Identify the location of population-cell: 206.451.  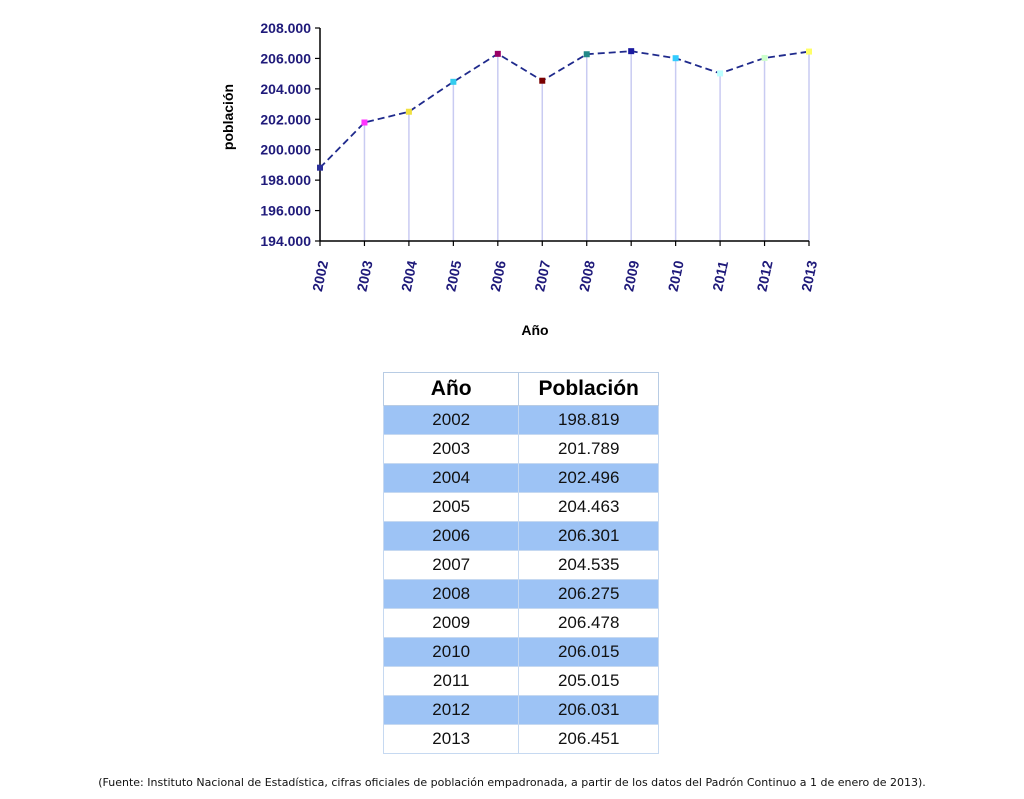
(588, 739).